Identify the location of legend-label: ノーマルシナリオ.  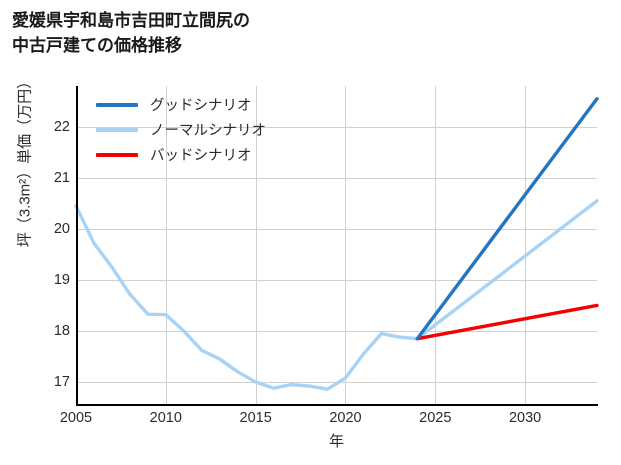
(208, 131).